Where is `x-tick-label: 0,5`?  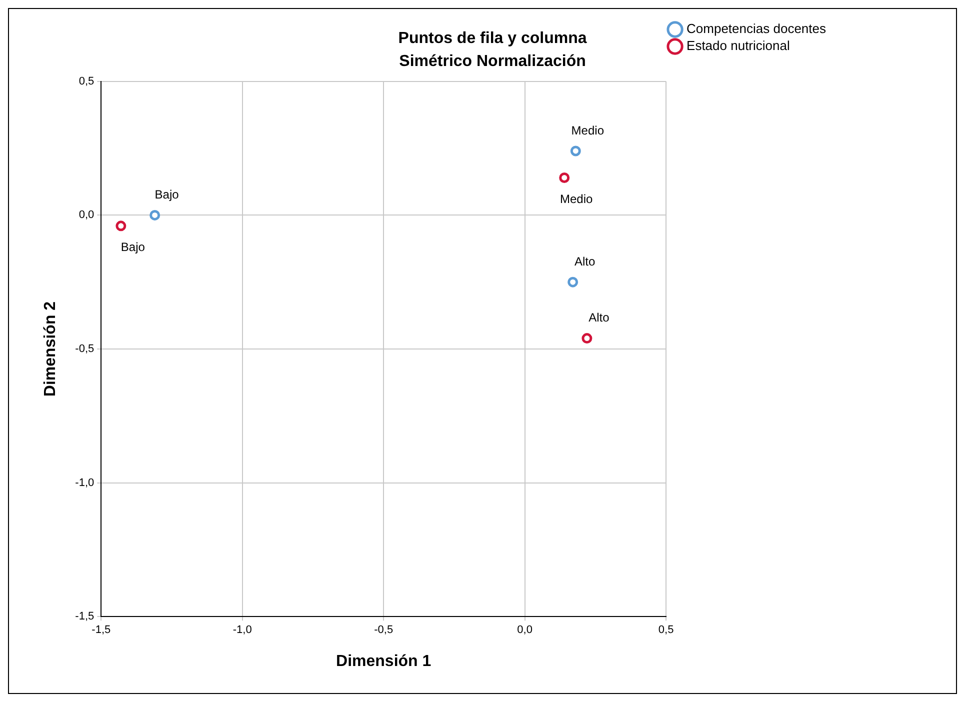
x-tick-label: 0,5 is located at coordinates (666, 630).